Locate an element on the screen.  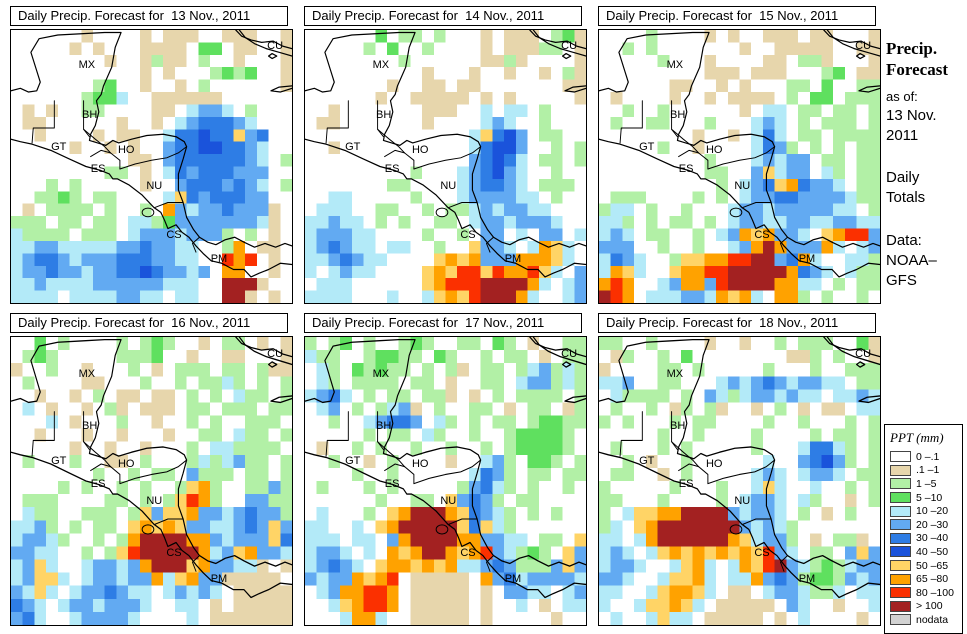
sidebar-data-source: Data: NOAA– GFS is located at coordinates (911, 260).